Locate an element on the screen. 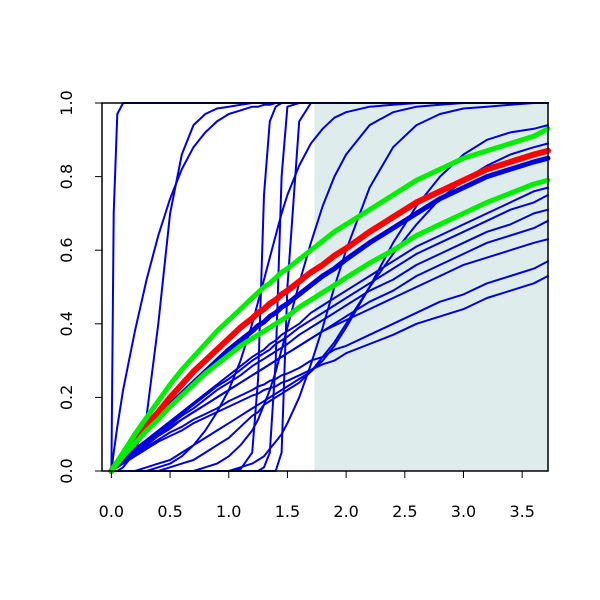 The width and height of the screenshot is (600, 600). y-tick-label: 0.6 is located at coordinates (66, 249).